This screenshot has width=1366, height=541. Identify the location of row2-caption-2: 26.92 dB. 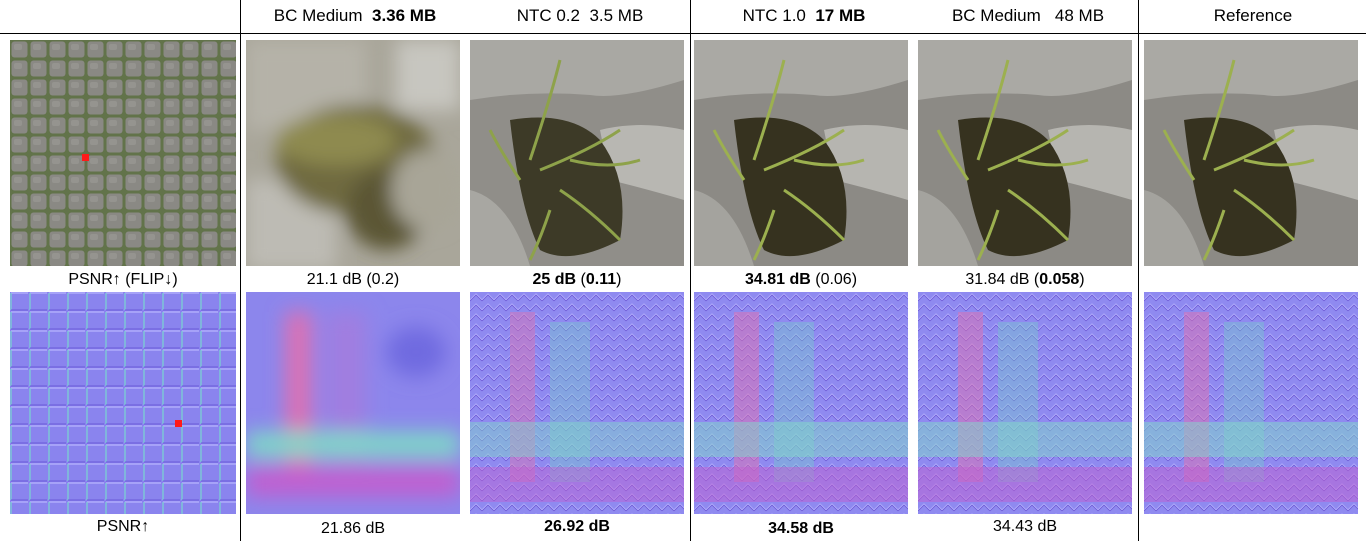
(577, 527).